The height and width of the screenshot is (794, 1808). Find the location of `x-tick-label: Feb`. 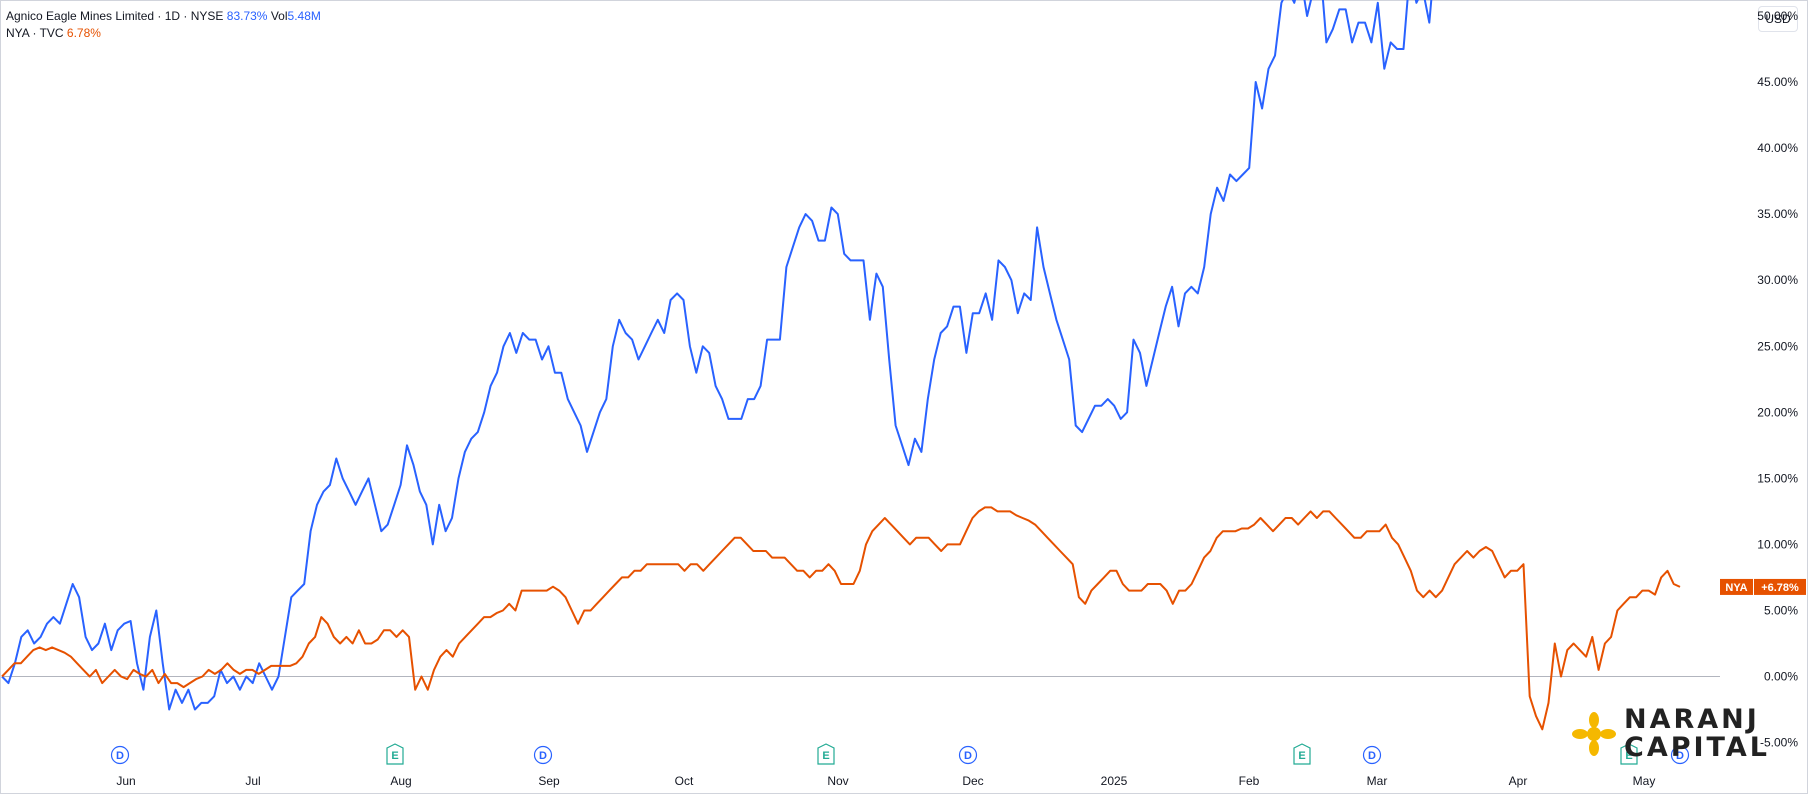

x-tick-label: Feb is located at coordinates (1249, 781).